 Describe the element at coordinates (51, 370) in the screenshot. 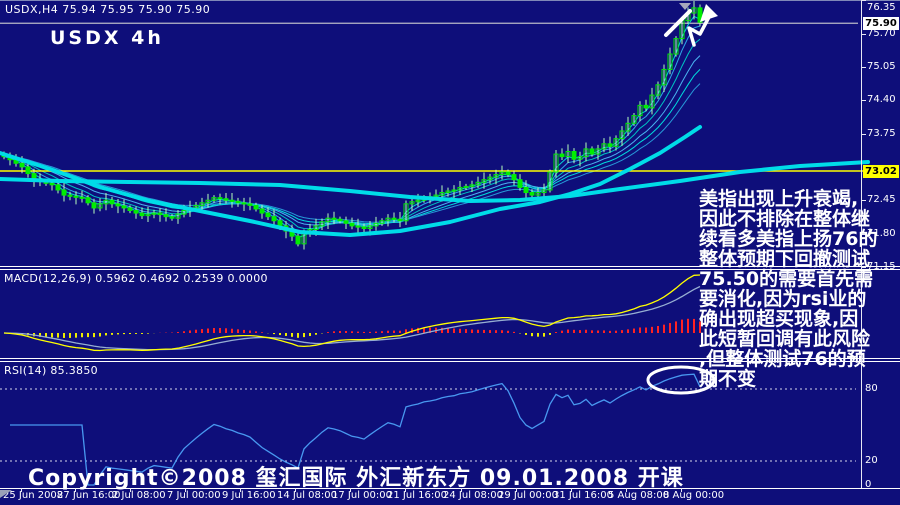

I see `rsi-indicator-label: RSI(14) 85.3850` at that location.